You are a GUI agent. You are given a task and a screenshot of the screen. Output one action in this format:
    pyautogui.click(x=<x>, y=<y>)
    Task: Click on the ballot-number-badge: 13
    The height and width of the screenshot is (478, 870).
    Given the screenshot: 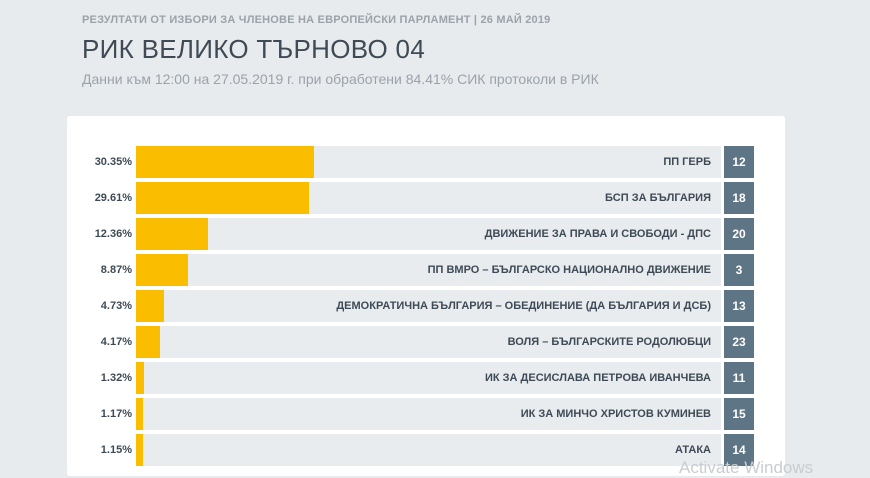 What is the action you would take?
    pyautogui.click(x=739, y=306)
    